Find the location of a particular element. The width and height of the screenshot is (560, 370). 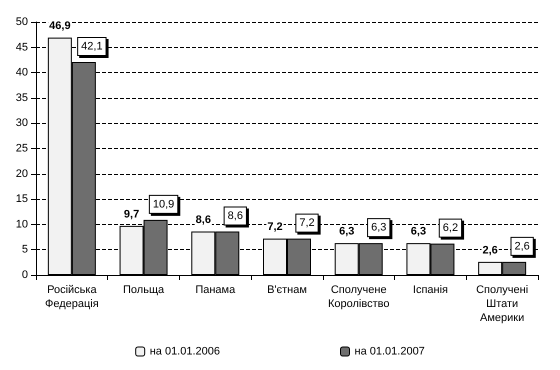

y-tick-label: 30 is located at coordinates (22, 123).